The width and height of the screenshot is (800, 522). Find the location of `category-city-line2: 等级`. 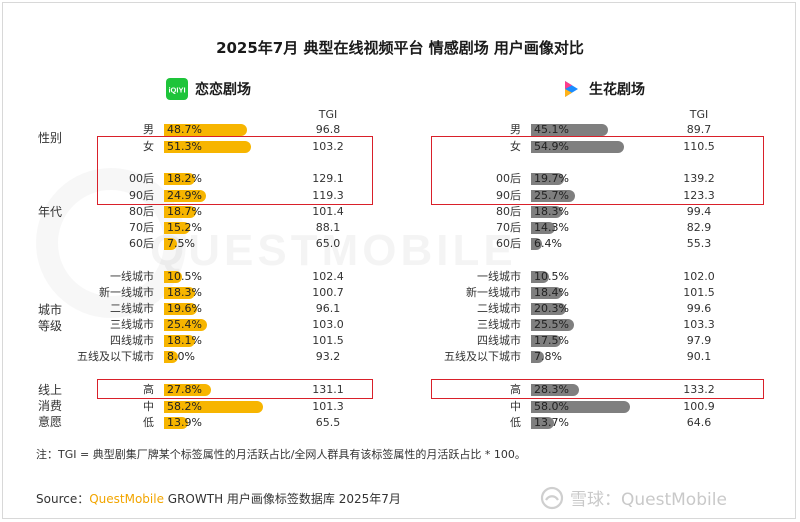

category-city-line2: 等级 is located at coordinates (50, 326).